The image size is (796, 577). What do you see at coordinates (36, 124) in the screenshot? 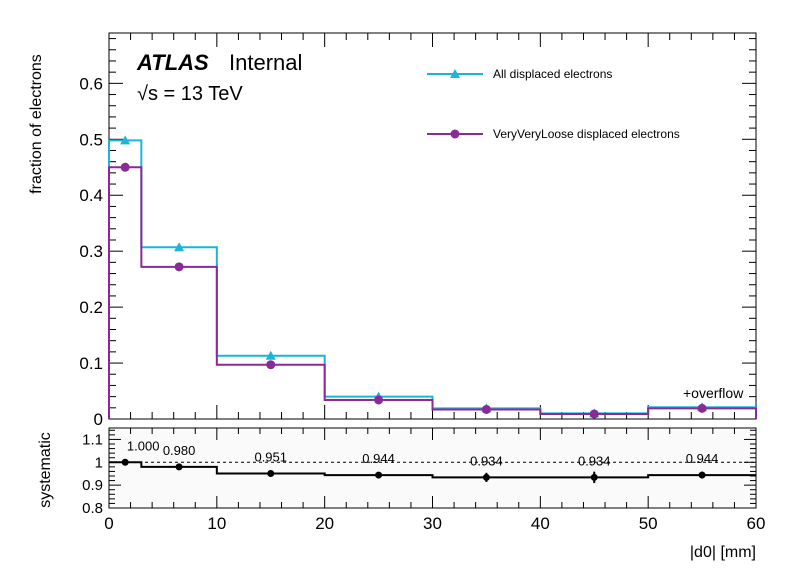
I see `top-y-axis-title: fraction of electrons` at bounding box center [36, 124].